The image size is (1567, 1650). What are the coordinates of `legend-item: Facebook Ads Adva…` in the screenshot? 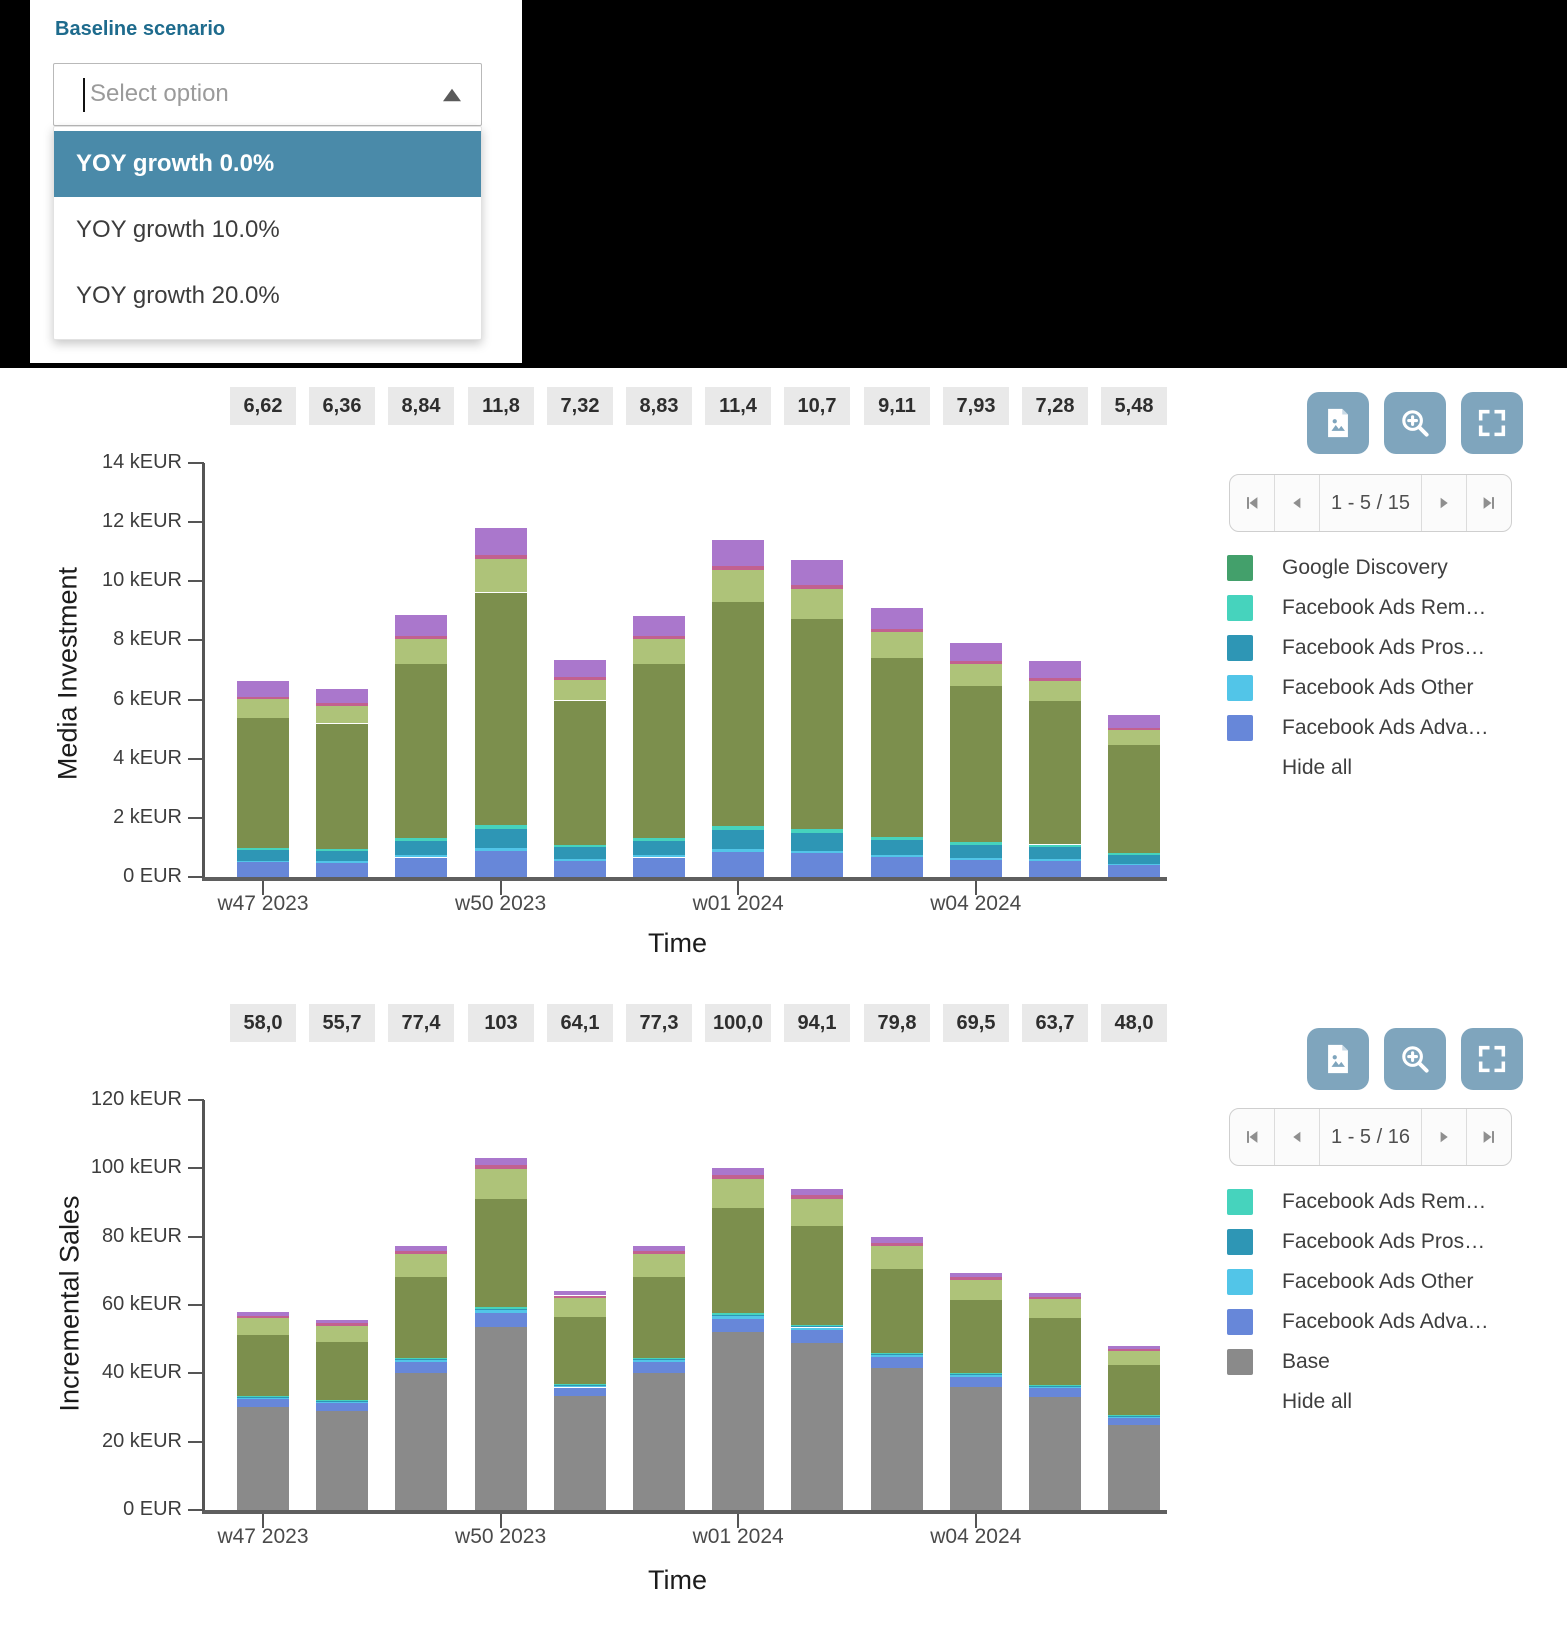 It's located at (1358, 1322).